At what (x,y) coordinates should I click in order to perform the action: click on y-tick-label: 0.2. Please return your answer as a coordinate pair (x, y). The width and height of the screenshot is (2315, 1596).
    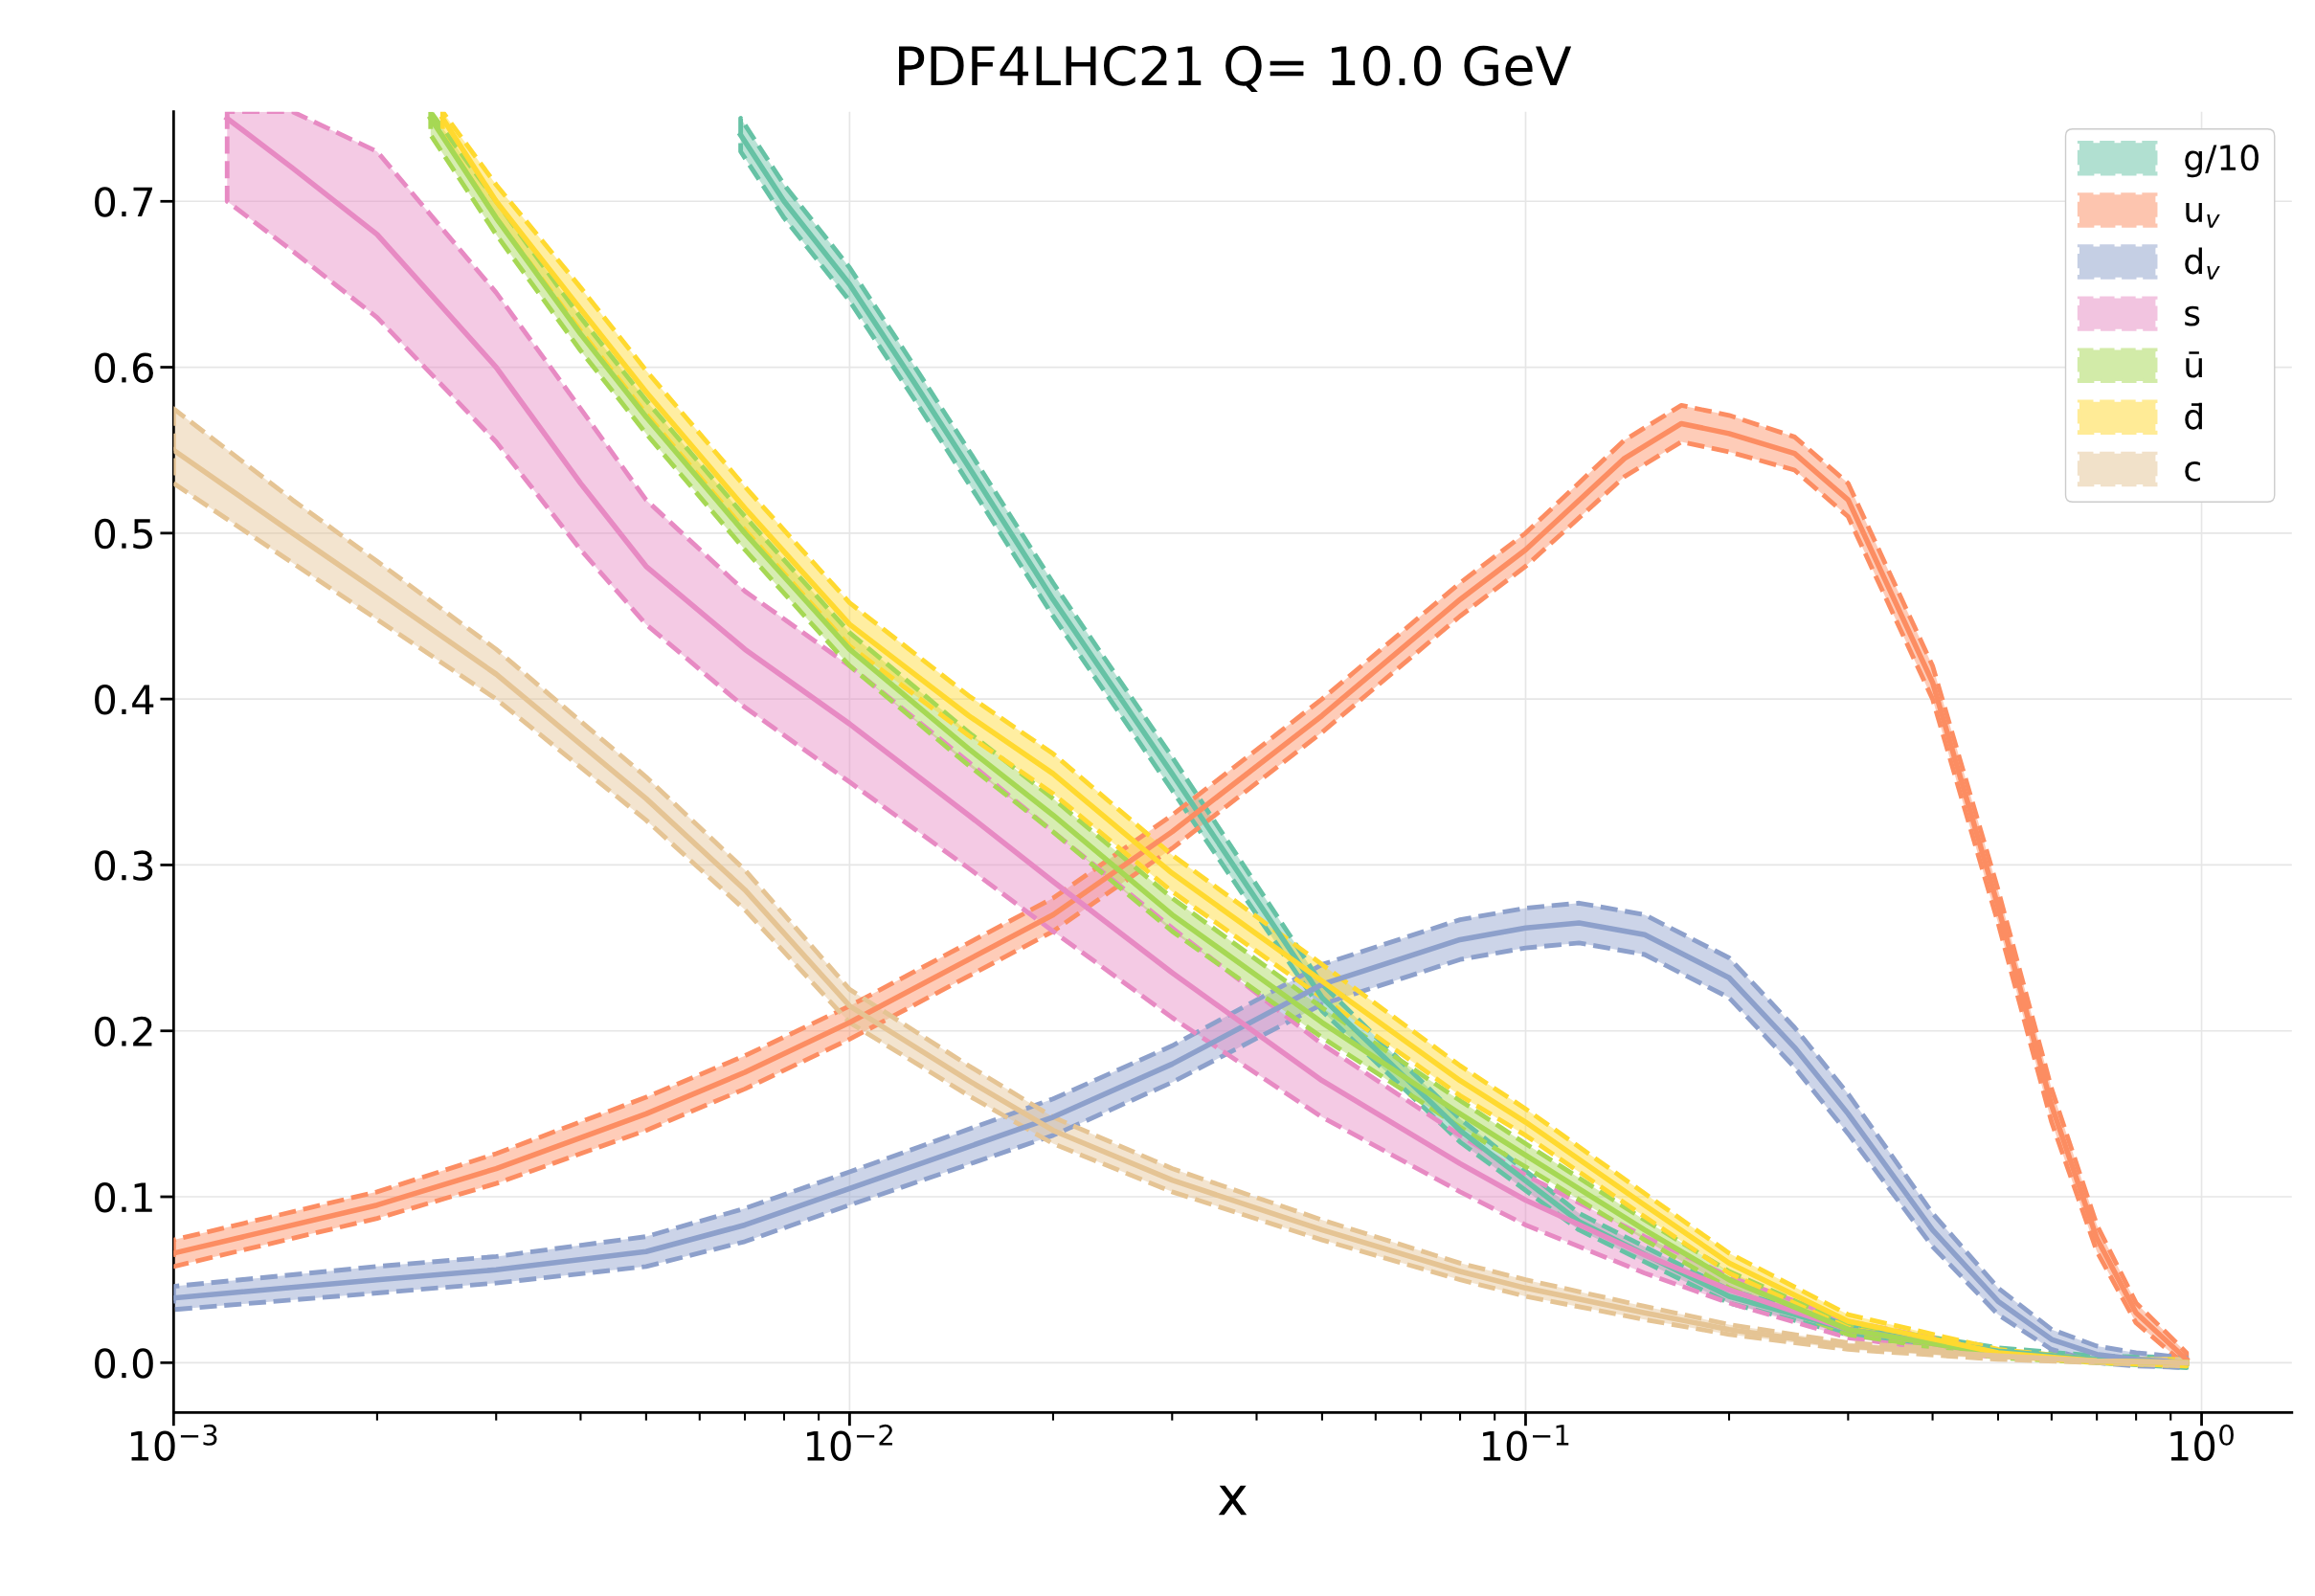
    Looking at the image, I should click on (123, 1031).